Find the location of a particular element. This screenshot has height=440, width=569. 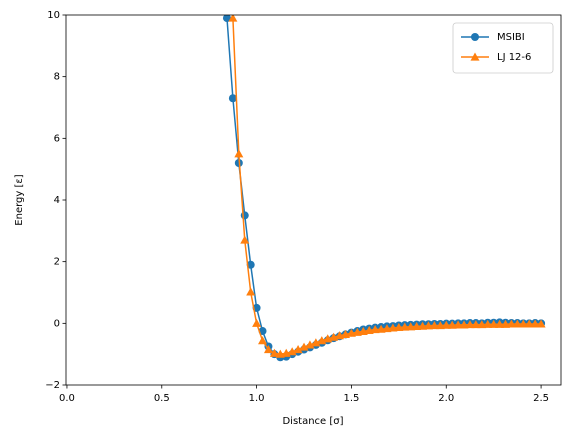

x-tick-label: 1.0 is located at coordinates (257, 398).